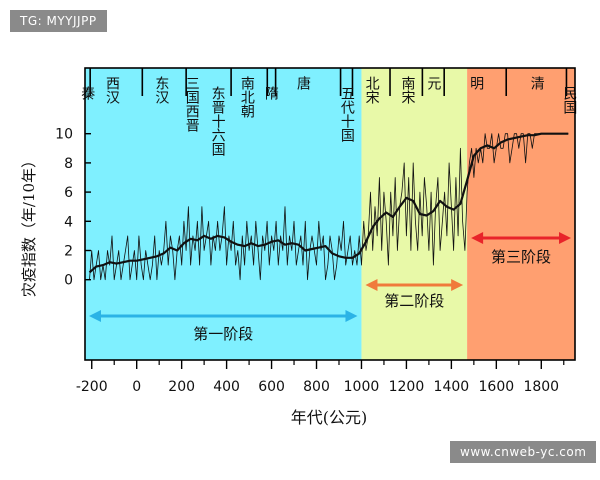  I want to click on y-tick-label: 0, so click(68, 281).